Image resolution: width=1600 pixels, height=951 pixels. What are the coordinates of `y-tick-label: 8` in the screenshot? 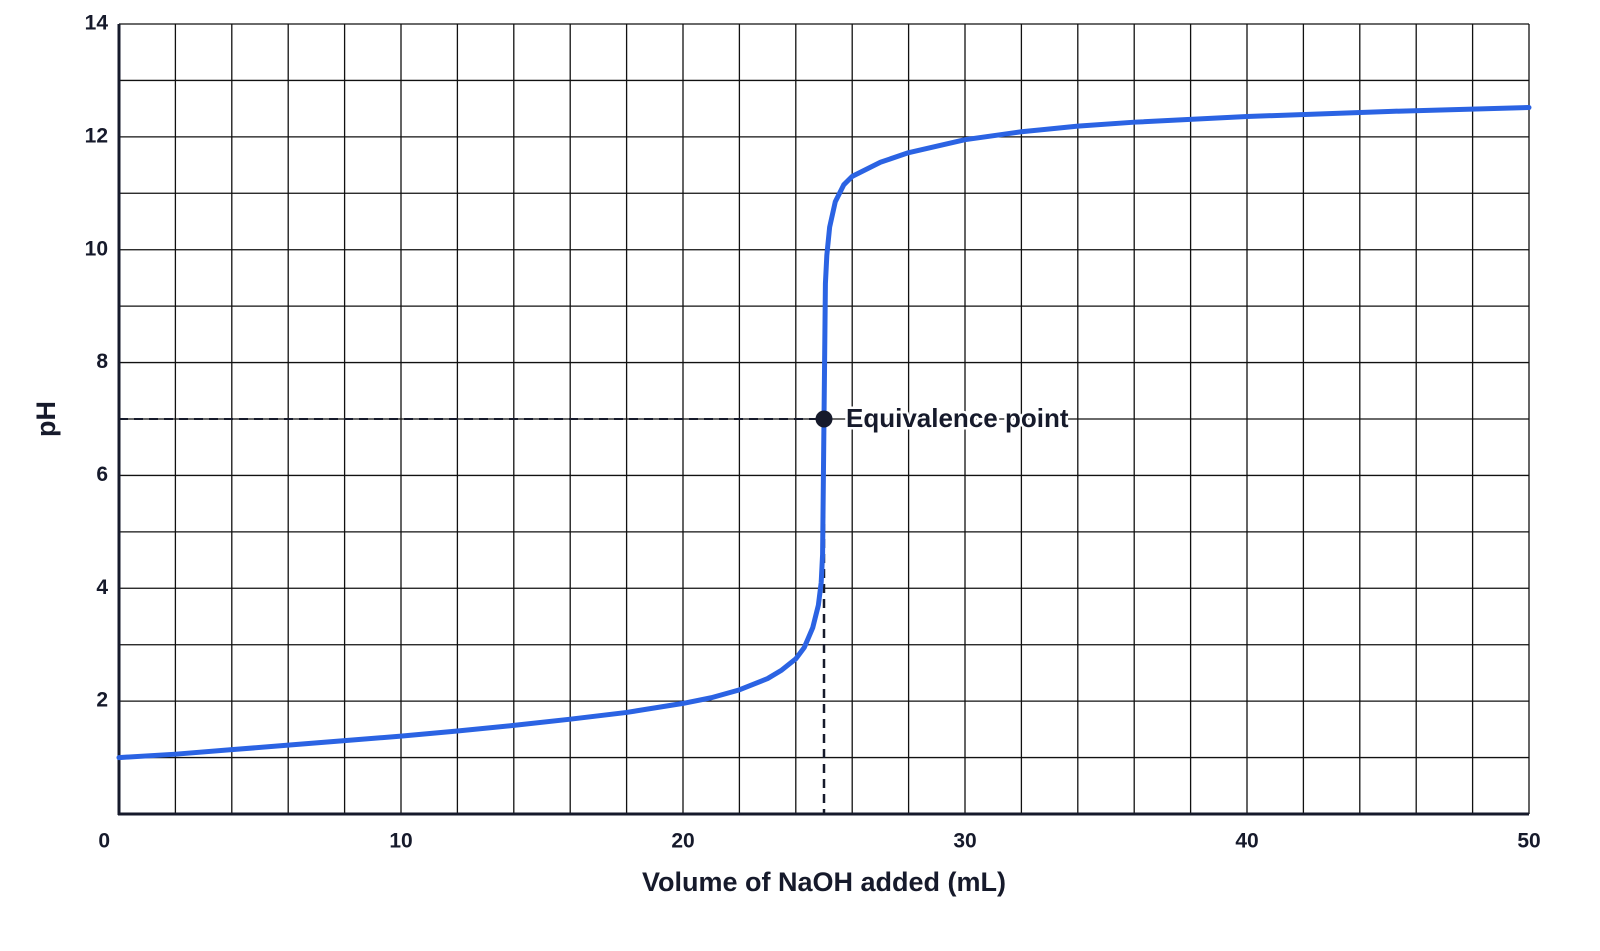 It's located at (102, 361).